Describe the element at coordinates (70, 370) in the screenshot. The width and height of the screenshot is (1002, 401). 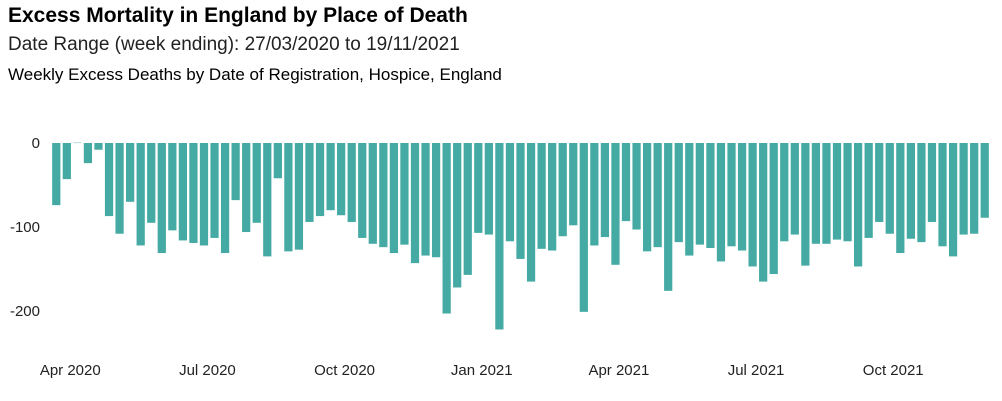
I see `x-tick-label: Apr 2020` at that location.